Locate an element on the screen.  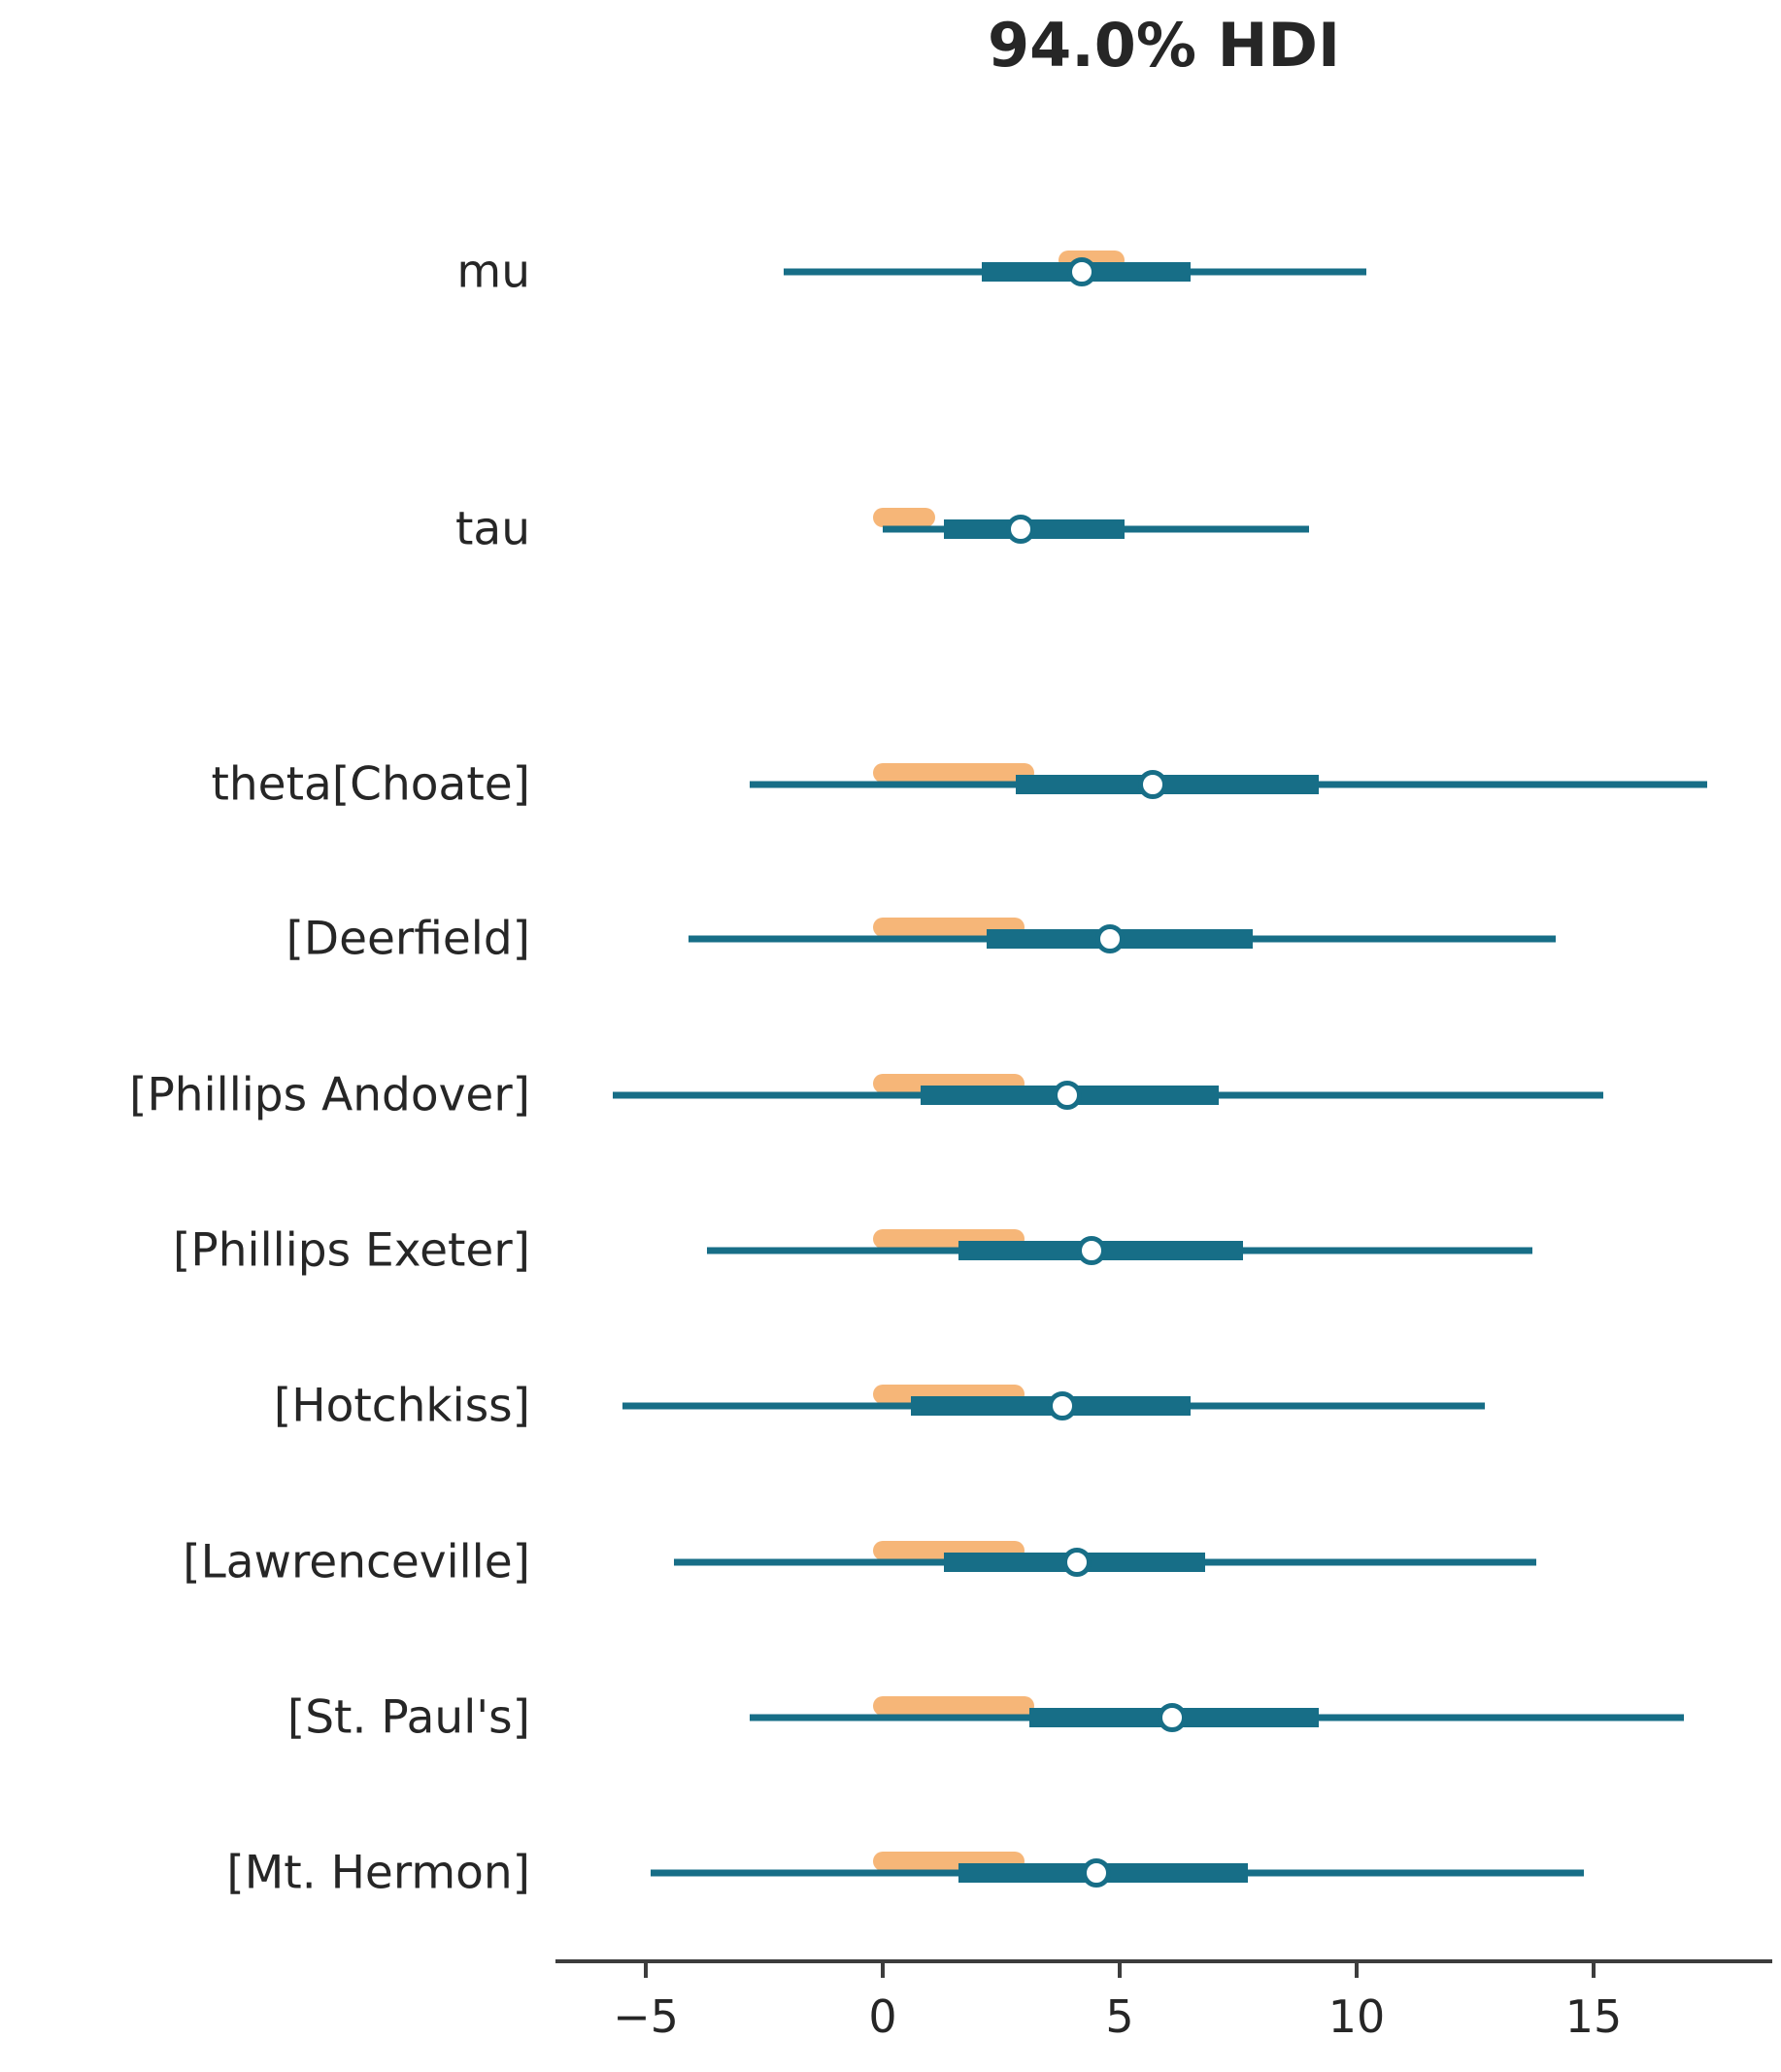
row-label: [Hotchkiss] is located at coordinates (401, 1406).